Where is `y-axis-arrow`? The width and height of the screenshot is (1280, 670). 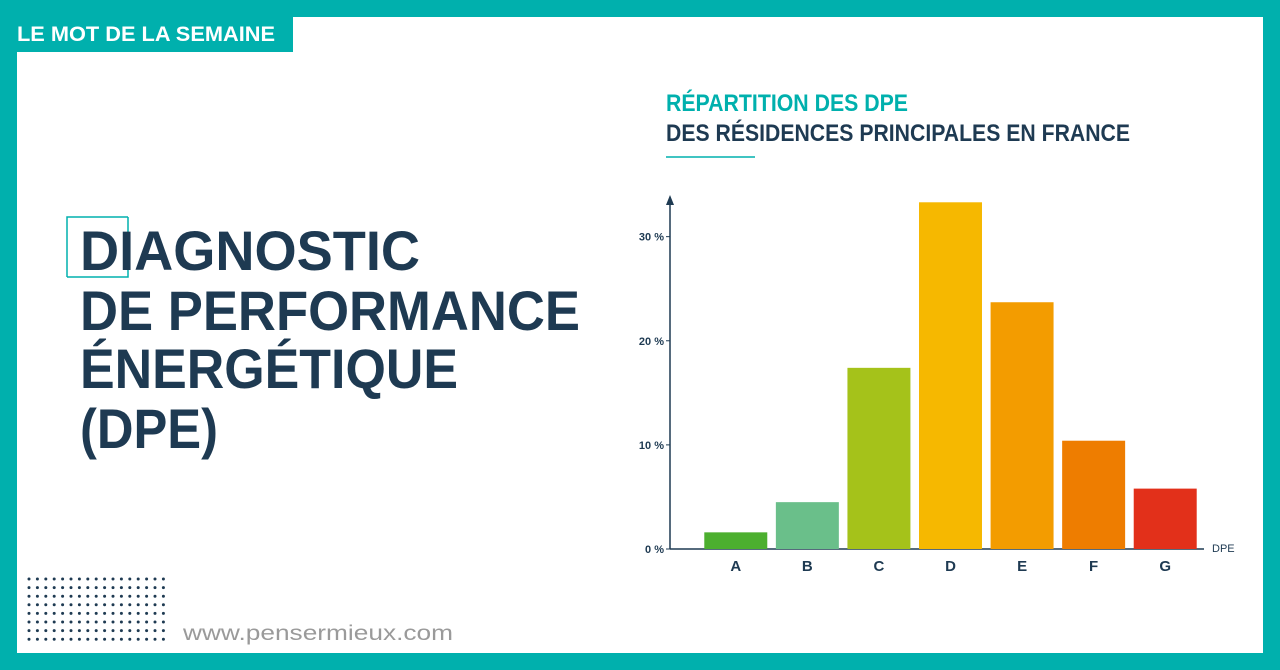 y-axis-arrow is located at coordinates (670, 200).